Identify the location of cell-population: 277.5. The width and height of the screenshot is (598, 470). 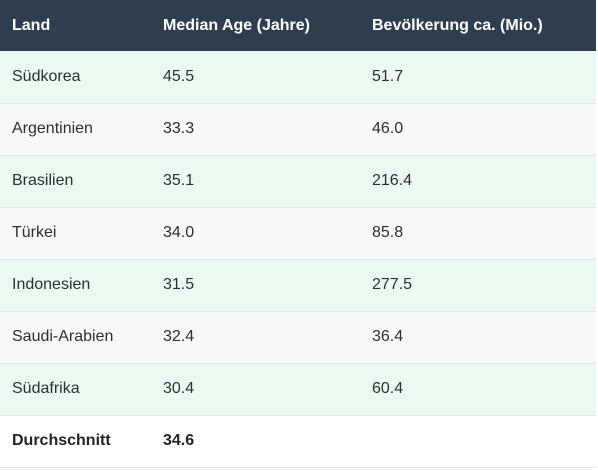
(392, 284).